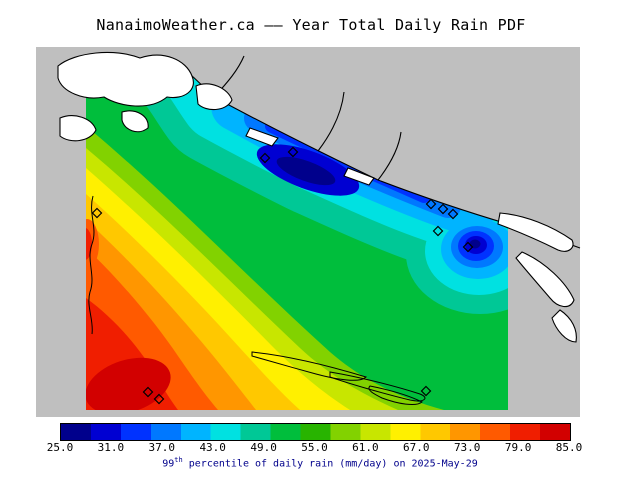 This screenshot has width=640, height=480. I want to click on colorbar-tick-label: 73.0, so click(467, 447).